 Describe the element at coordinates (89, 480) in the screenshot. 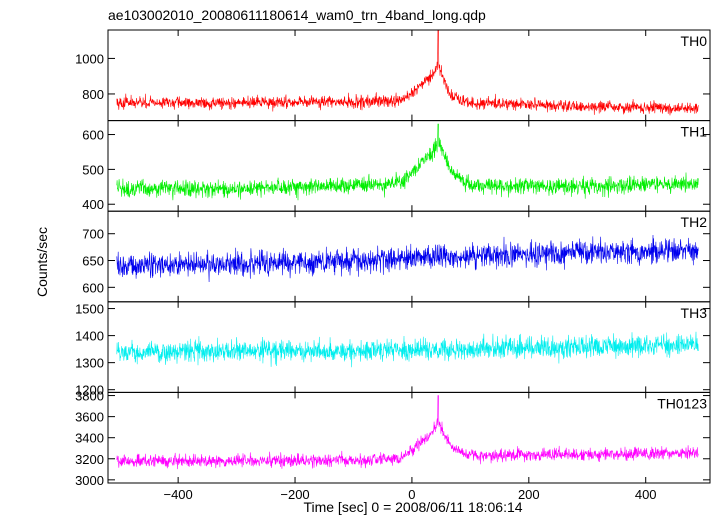

I see `y-tick-label: 3000` at that location.